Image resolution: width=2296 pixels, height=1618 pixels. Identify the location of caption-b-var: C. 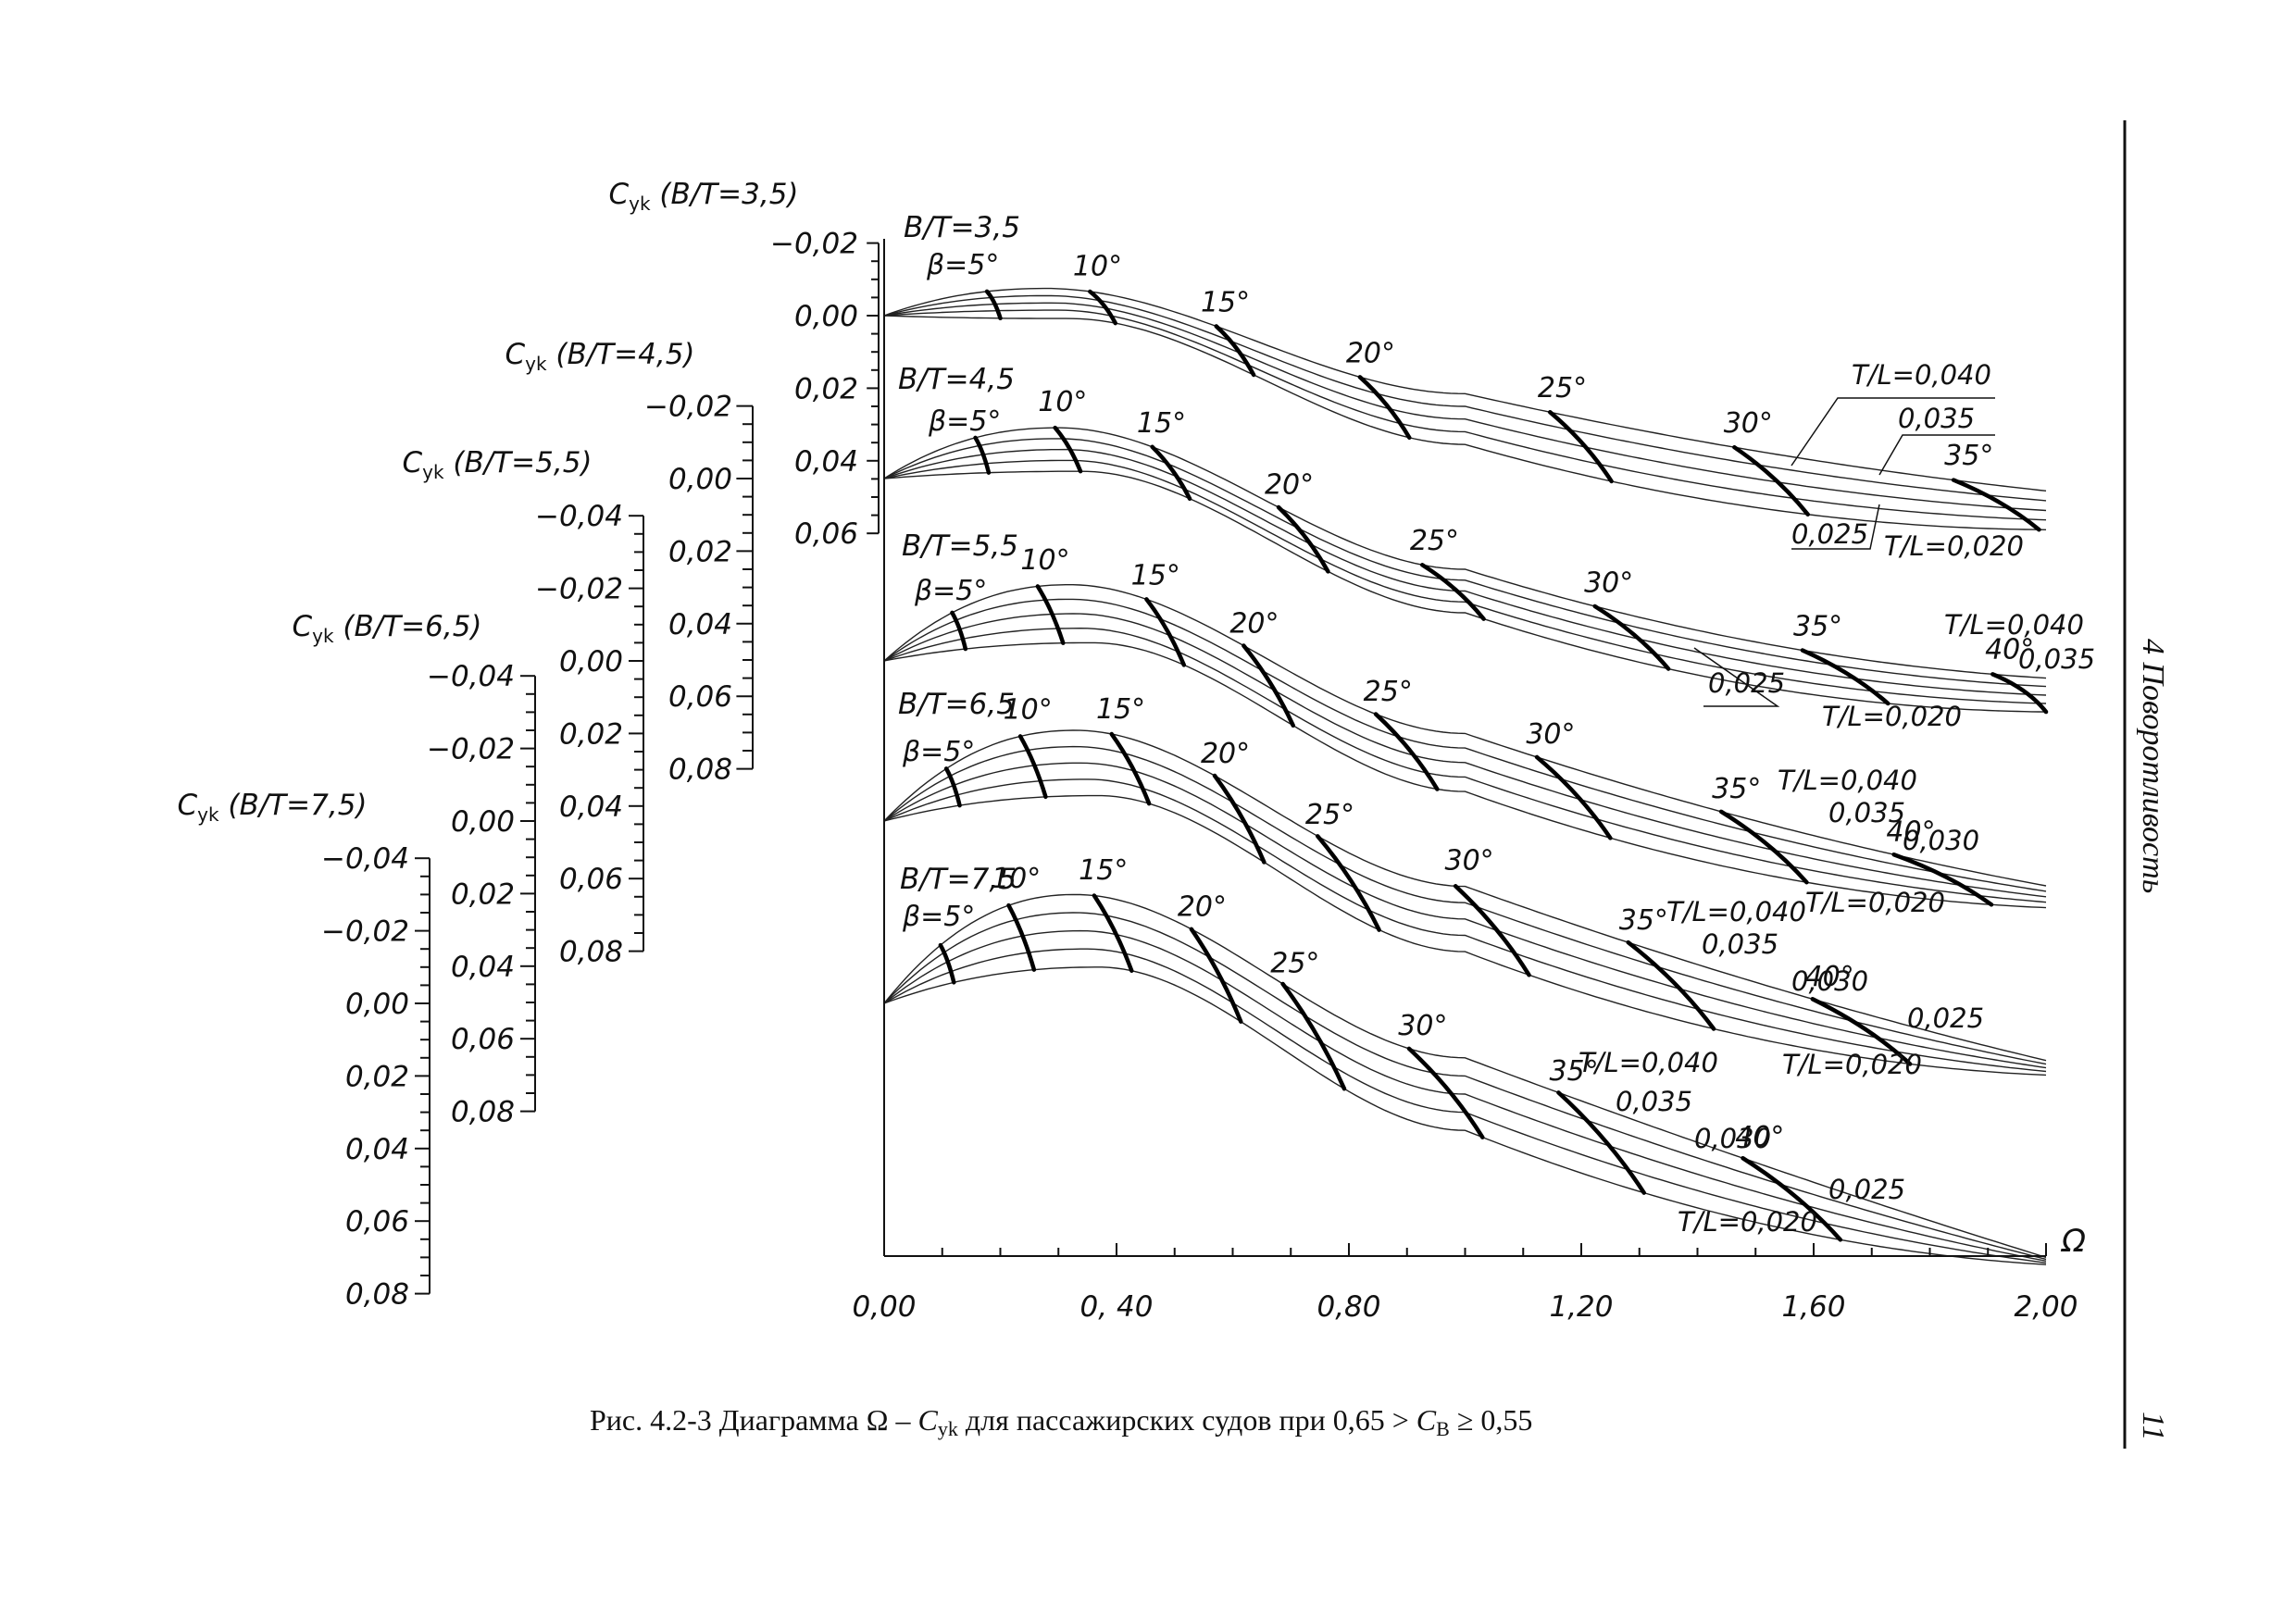
(1426, 1420).